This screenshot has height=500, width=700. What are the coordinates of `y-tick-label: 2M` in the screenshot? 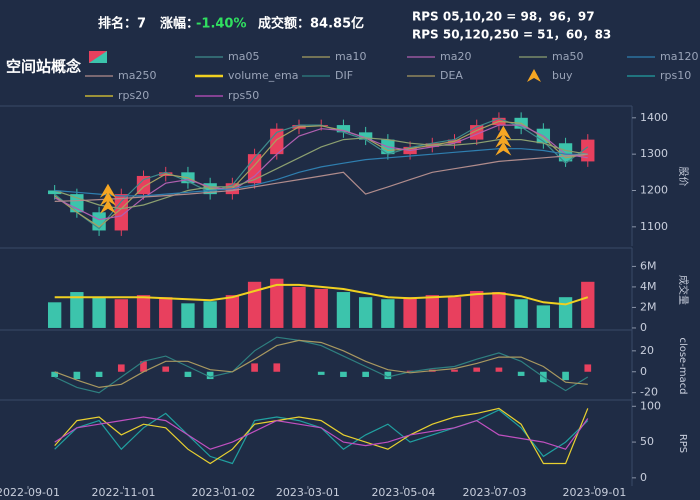 It's located at (648, 306).